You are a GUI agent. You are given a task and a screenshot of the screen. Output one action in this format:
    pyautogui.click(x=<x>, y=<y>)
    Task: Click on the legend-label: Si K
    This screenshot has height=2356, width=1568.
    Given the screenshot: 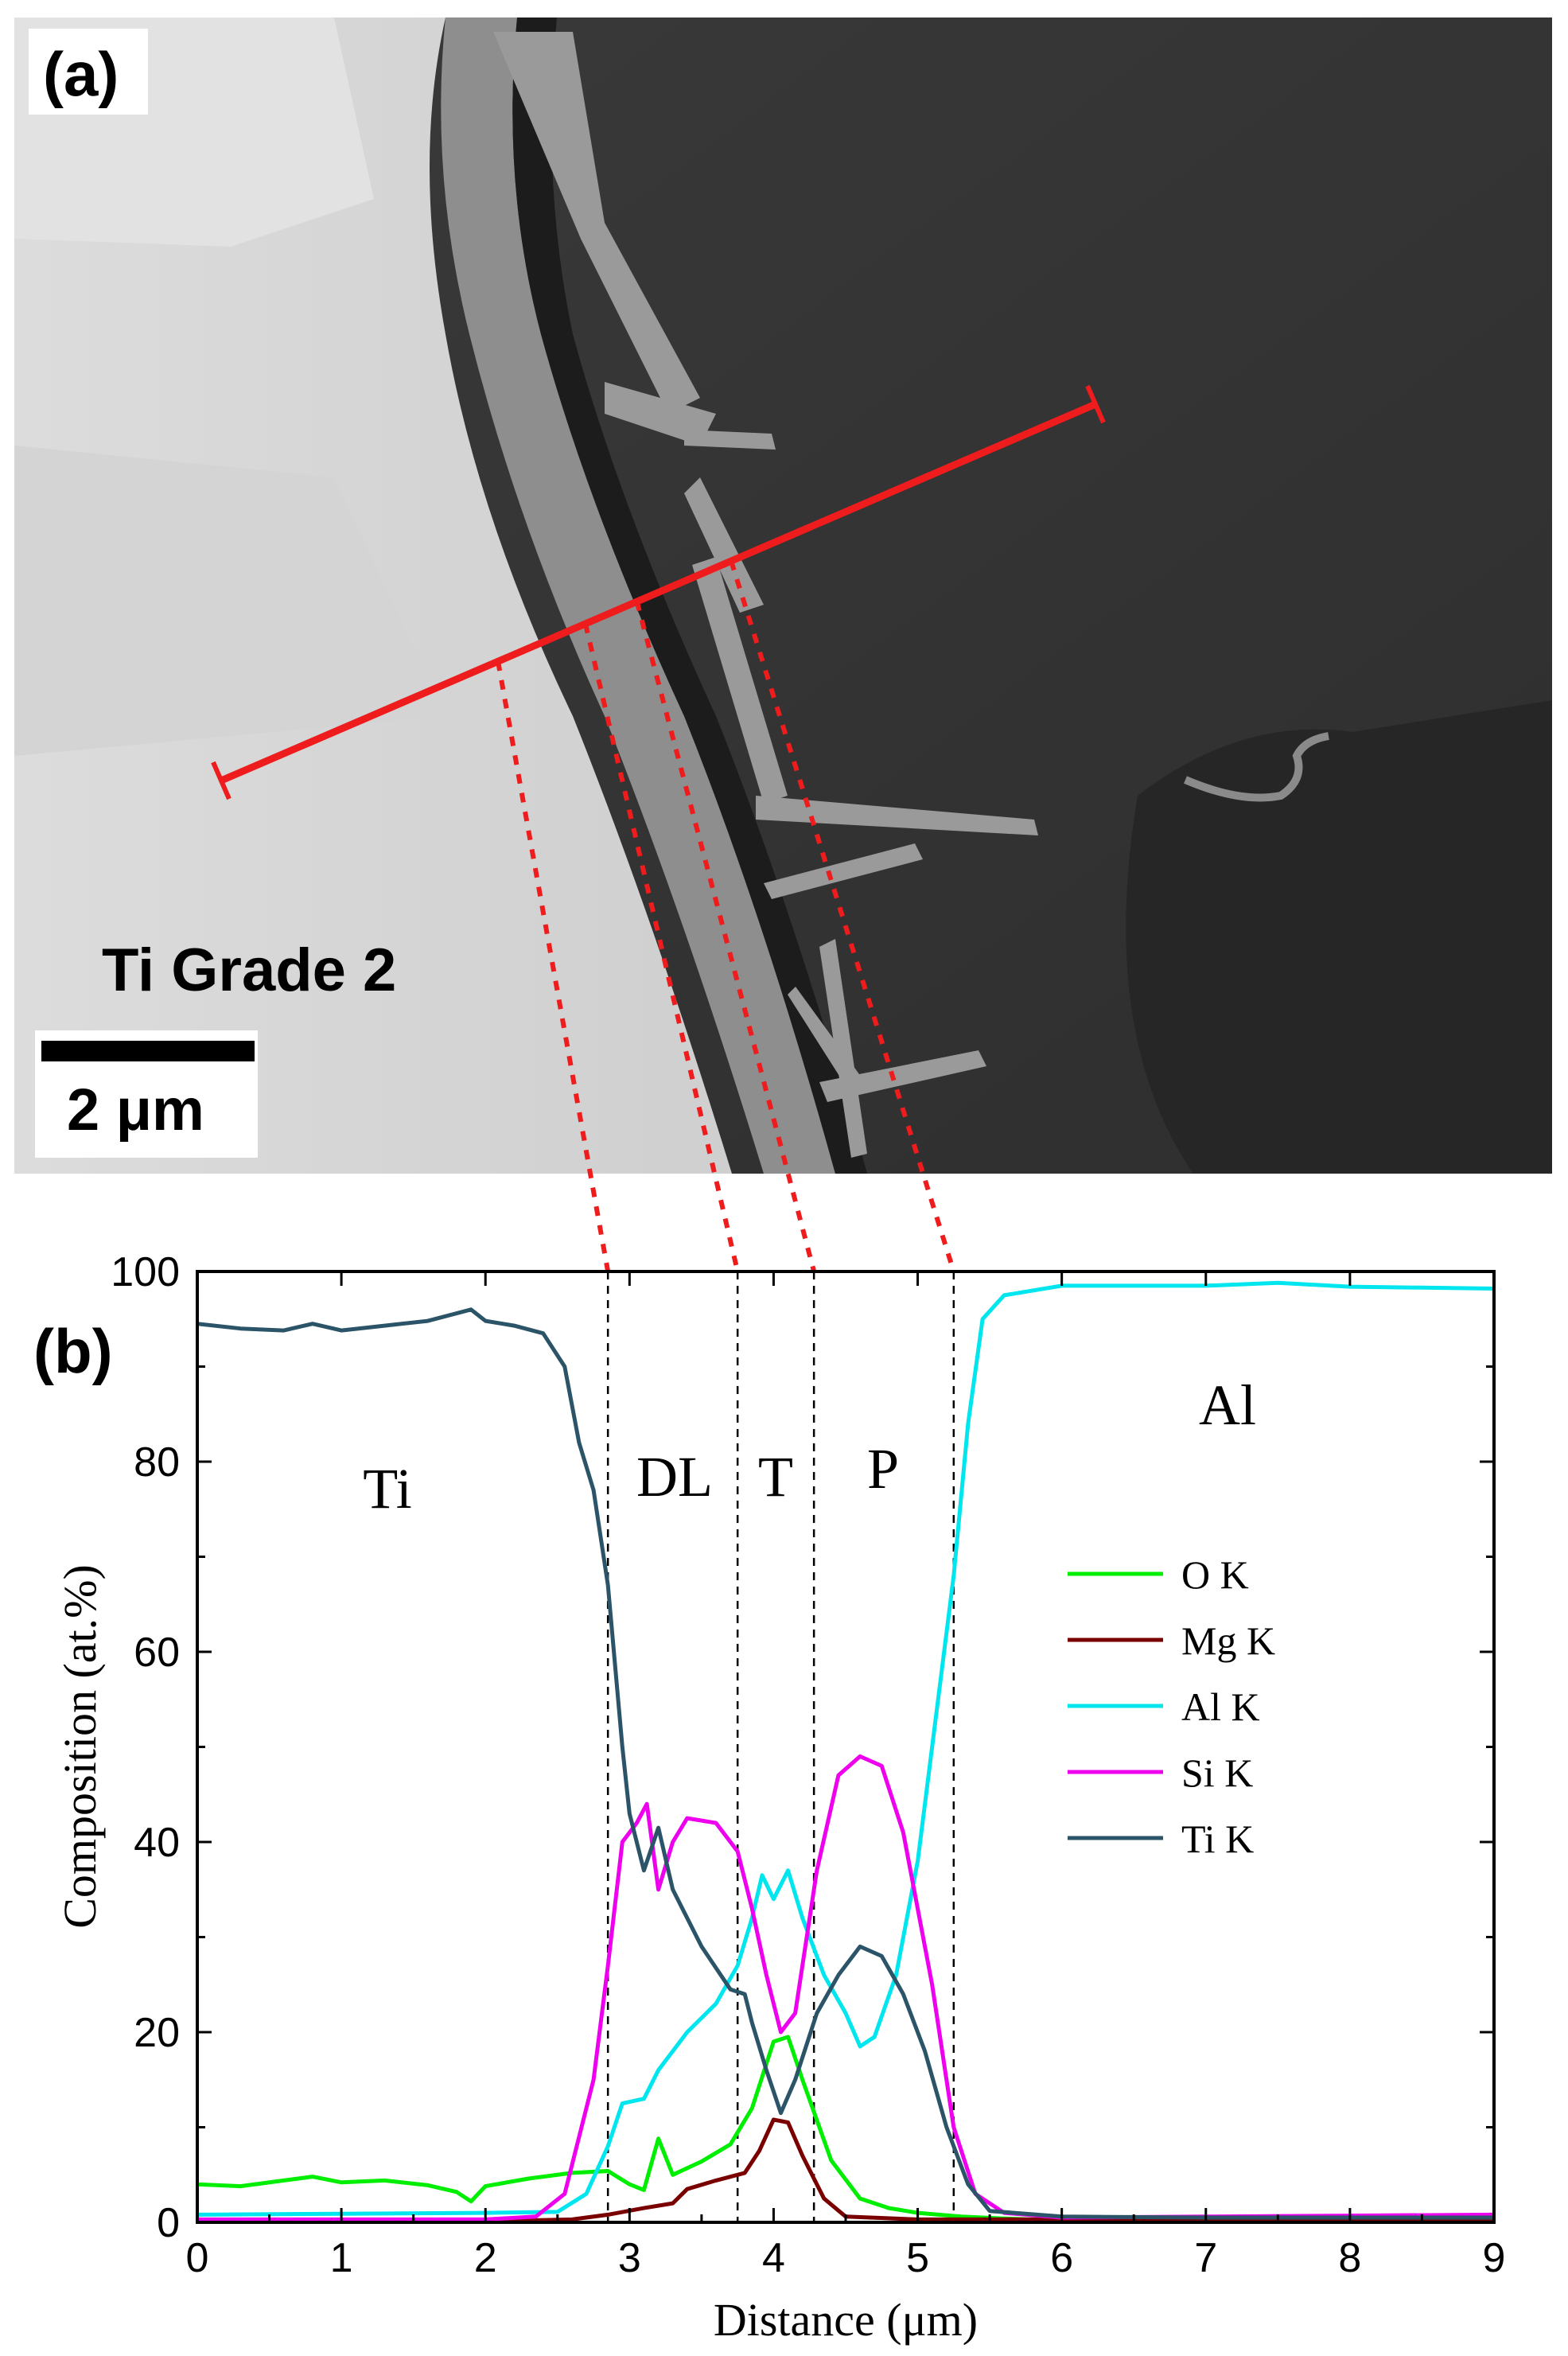 What is the action you would take?
    pyautogui.click(x=1217, y=1772)
    